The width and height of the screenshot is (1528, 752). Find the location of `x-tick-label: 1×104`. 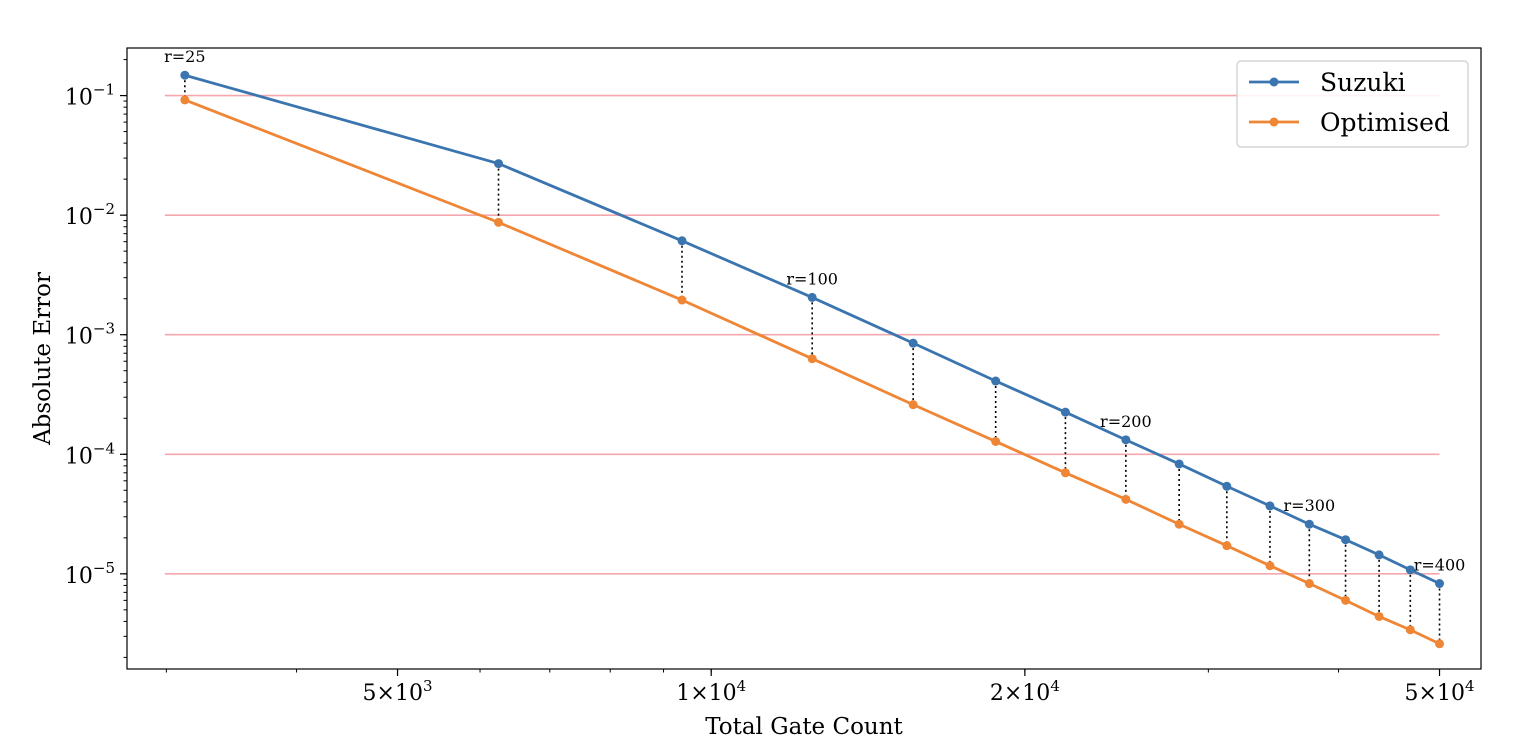

x-tick-label: 1×104 is located at coordinates (711, 691).